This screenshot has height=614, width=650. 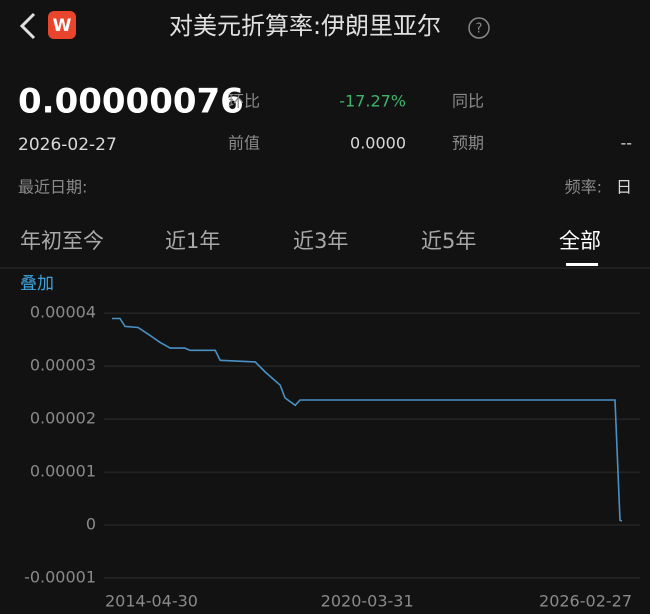 What do you see at coordinates (468, 143) in the screenshot?
I see `stat-label: 预期` at bounding box center [468, 143].